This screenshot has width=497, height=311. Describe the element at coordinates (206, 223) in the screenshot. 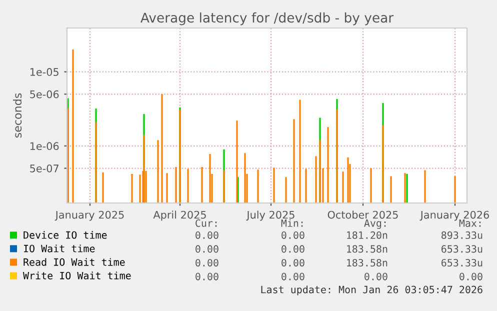

I see `text: Cur:` at that location.